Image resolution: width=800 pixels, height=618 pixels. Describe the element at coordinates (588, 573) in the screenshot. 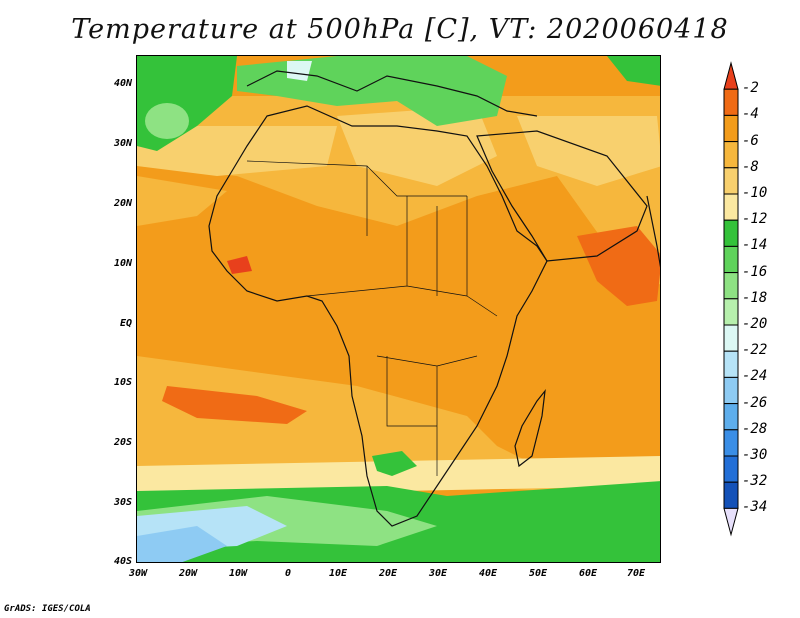

I see `lon-label: 60E` at that location.